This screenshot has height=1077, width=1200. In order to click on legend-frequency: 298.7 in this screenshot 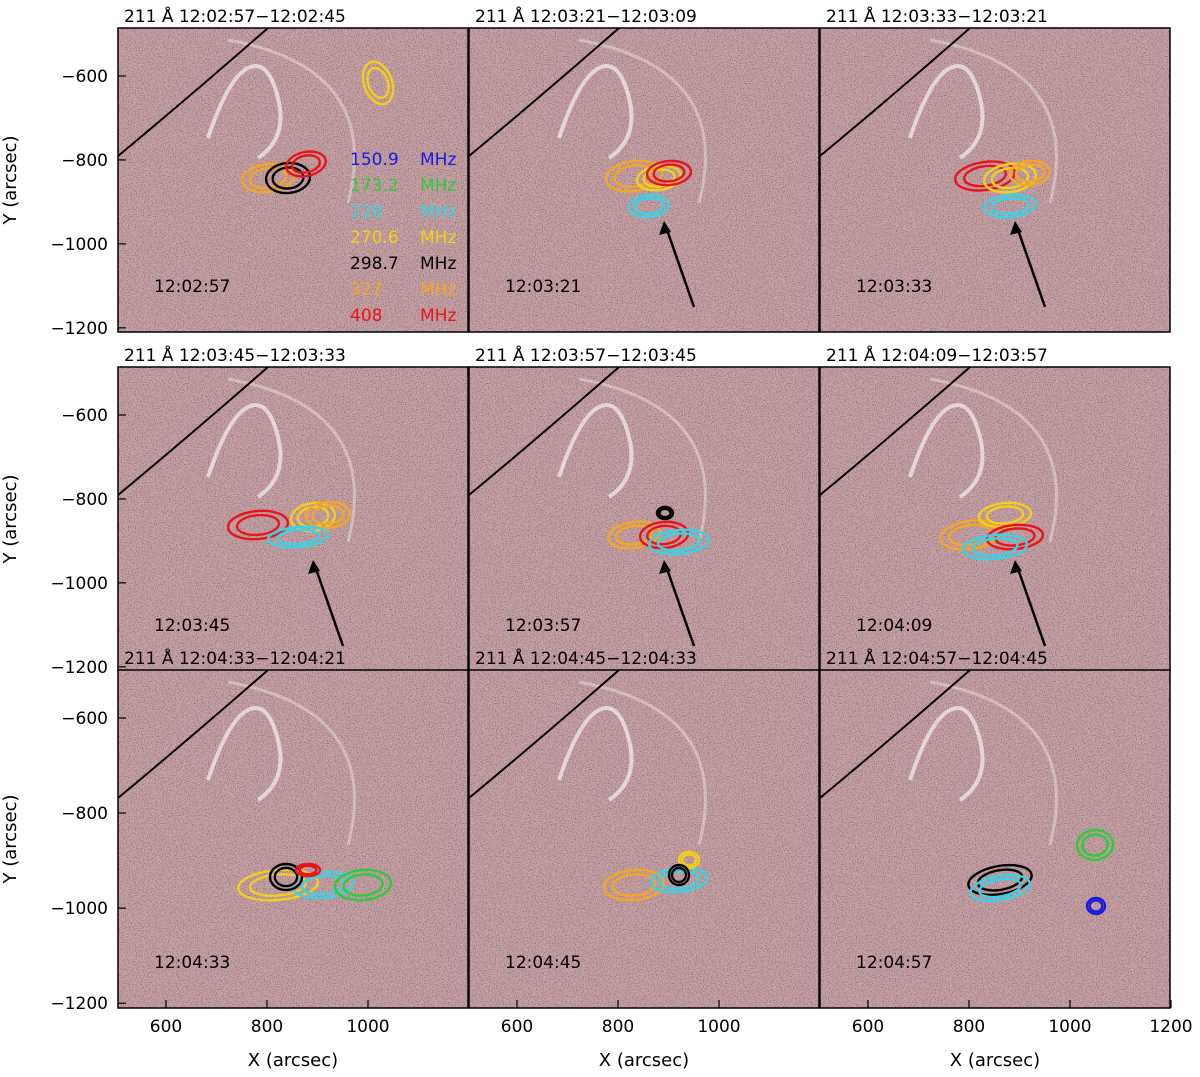, I will do `click(374, 264)`.